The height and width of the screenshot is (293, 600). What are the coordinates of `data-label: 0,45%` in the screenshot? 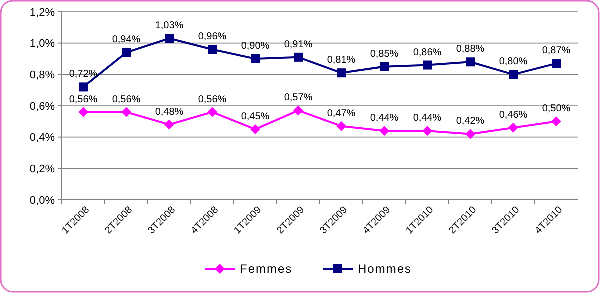 It's located at (255, 117).